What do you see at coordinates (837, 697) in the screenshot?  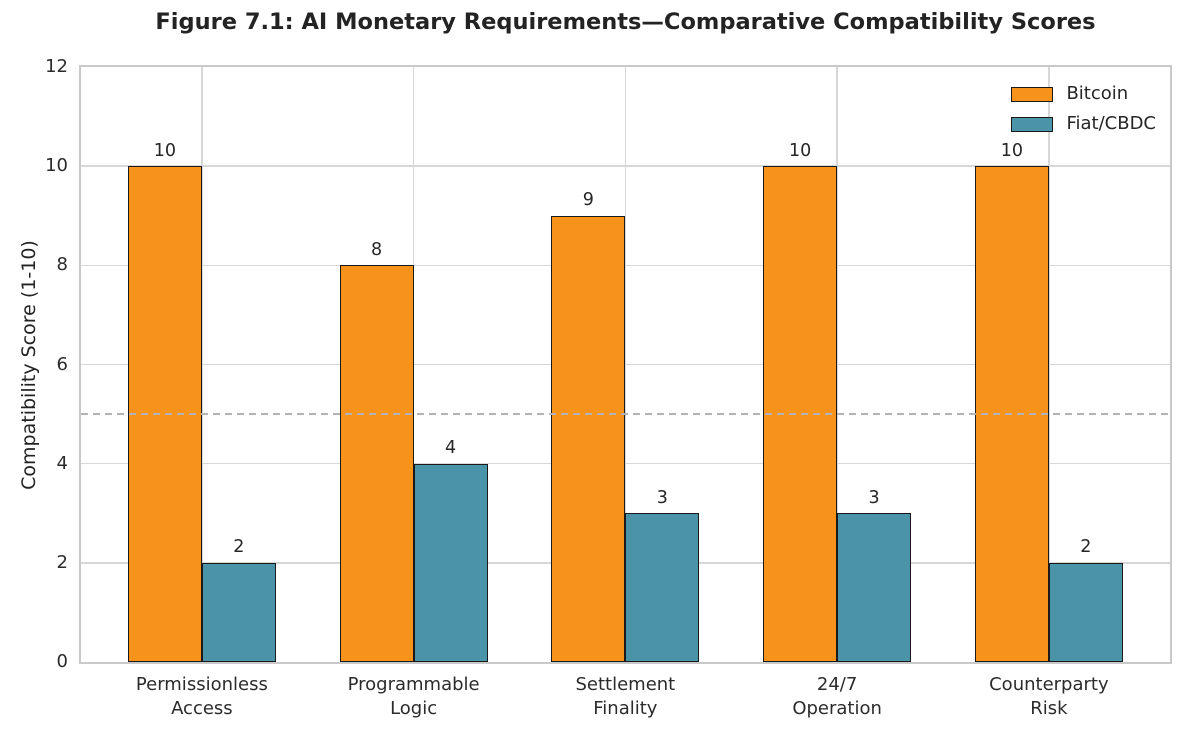 I see `x-axis-tick-label: 24/7 Operation` at bounding box center [837, 697].